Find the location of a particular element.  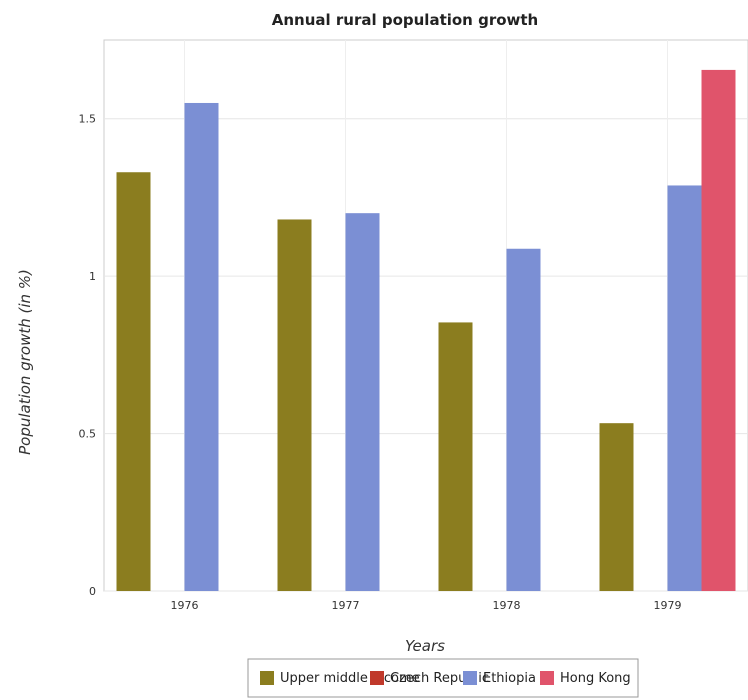

bar-ethiopia-1976 is located at coordinates (201, 346).